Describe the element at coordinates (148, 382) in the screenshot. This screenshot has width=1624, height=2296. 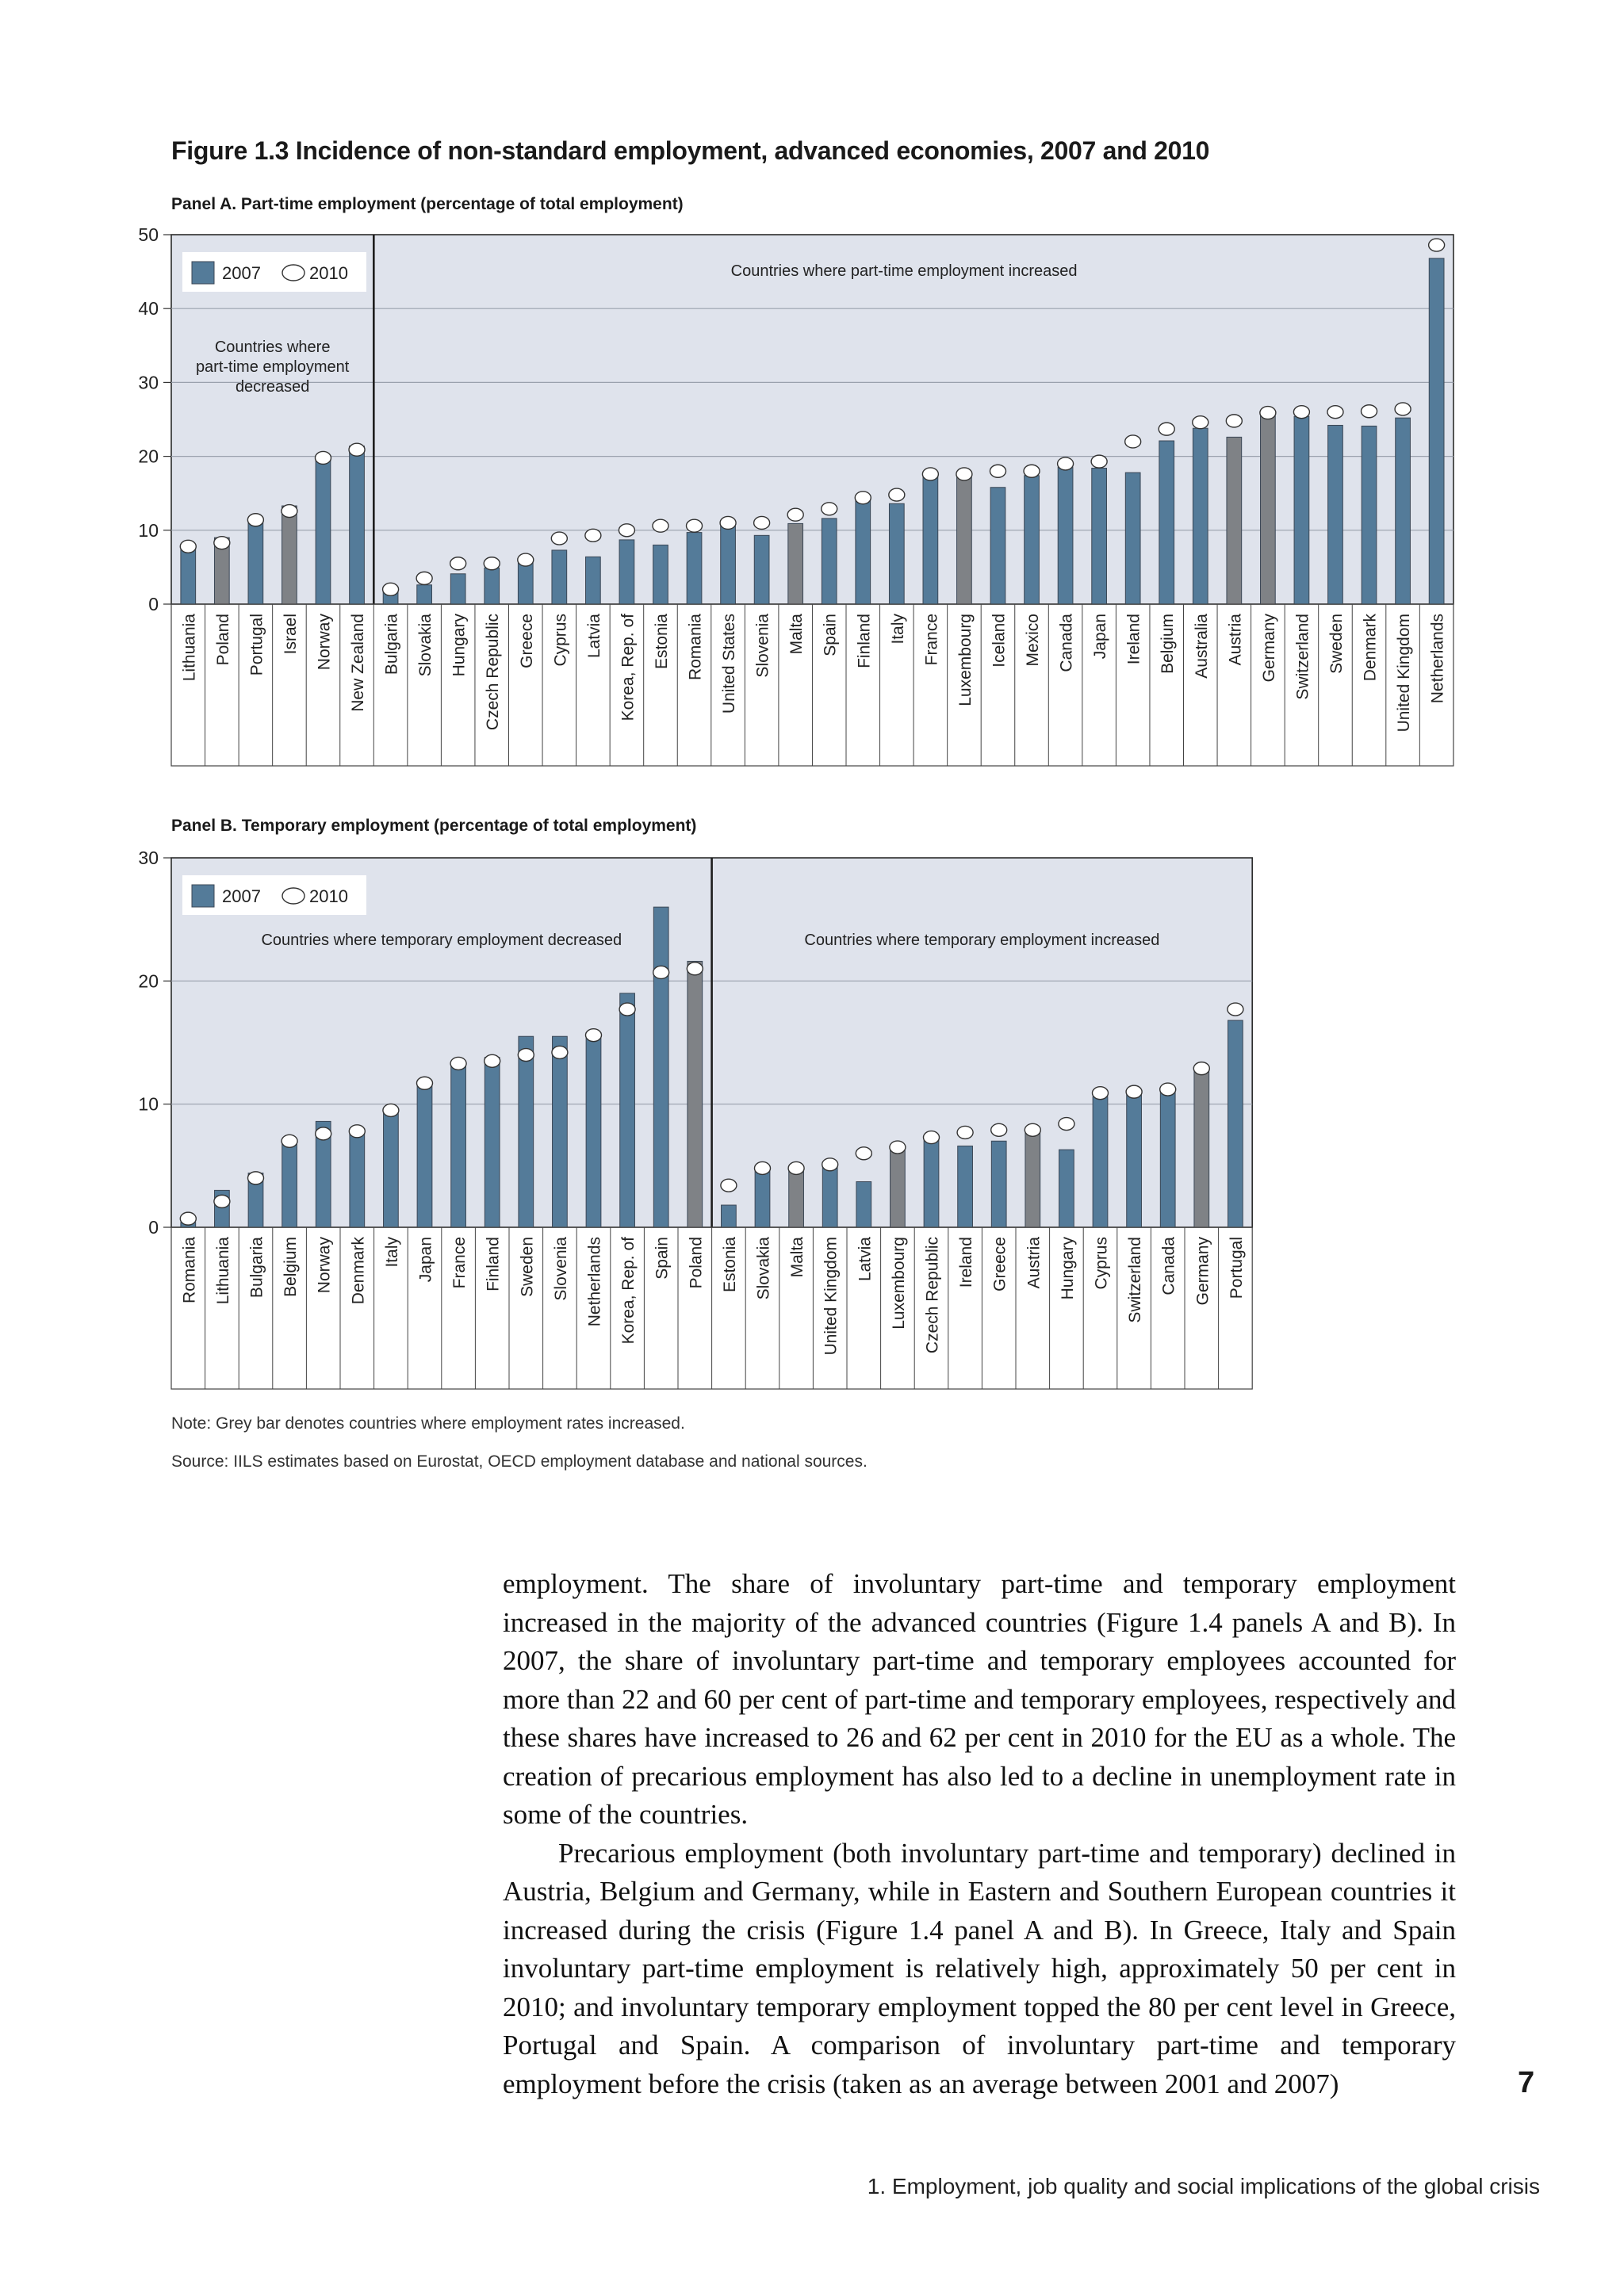
I see `panel-a-y-tick-label: 30` at that location.